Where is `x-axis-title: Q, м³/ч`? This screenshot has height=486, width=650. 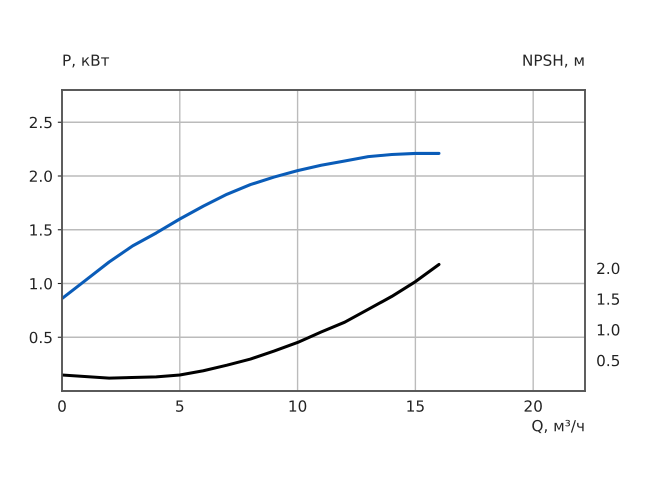
x-axis-title: Q, м³/ч is located at coordinates (558, 427).